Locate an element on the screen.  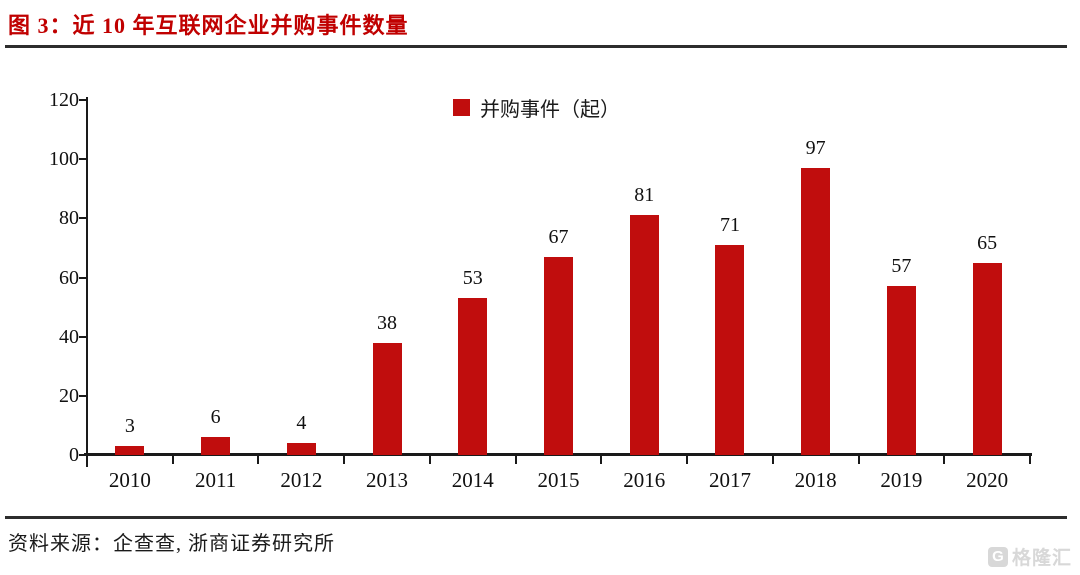
x-axis-category-label: 2012 is located at coordinates (301, 480).